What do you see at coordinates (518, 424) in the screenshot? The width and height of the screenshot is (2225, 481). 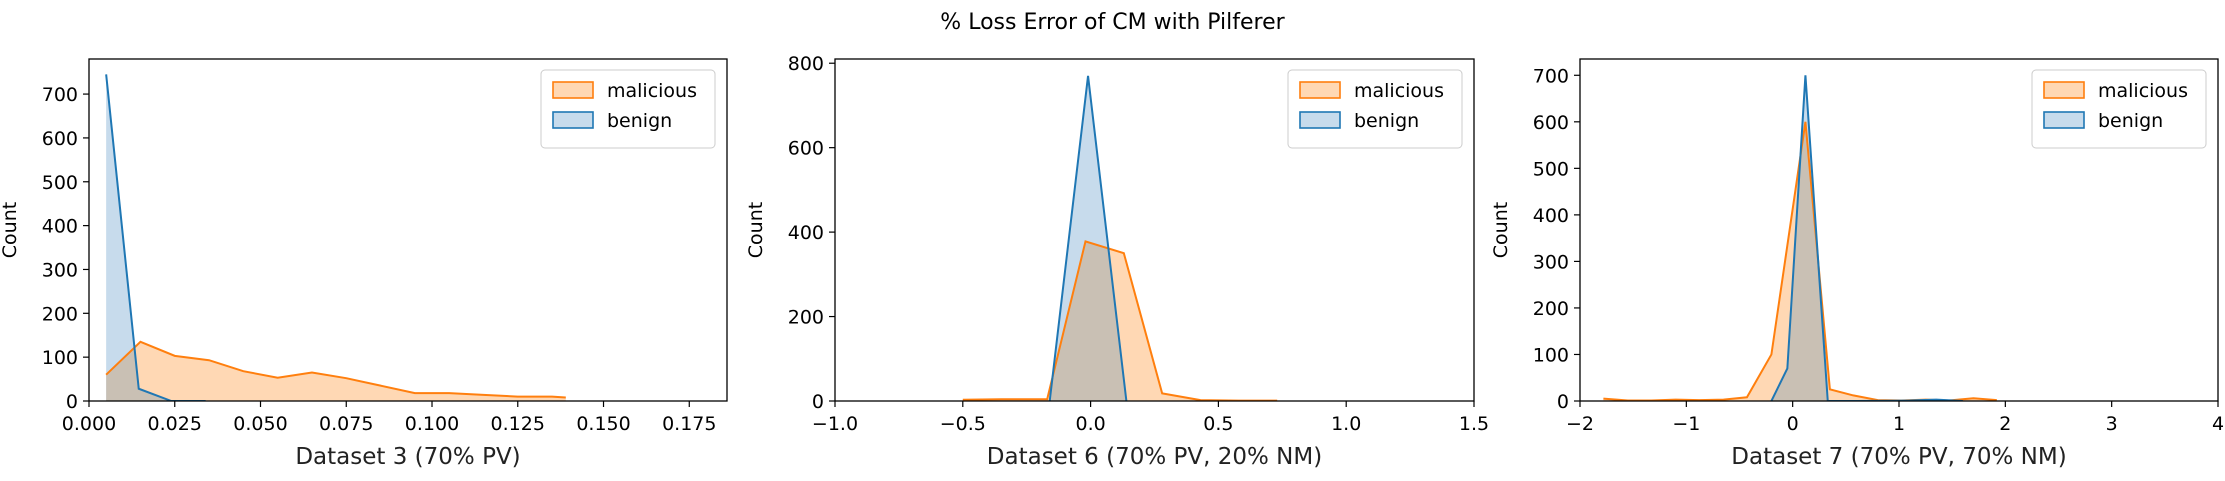 I see `x-tick-label: 0.125` at bounding box center [518, 424].